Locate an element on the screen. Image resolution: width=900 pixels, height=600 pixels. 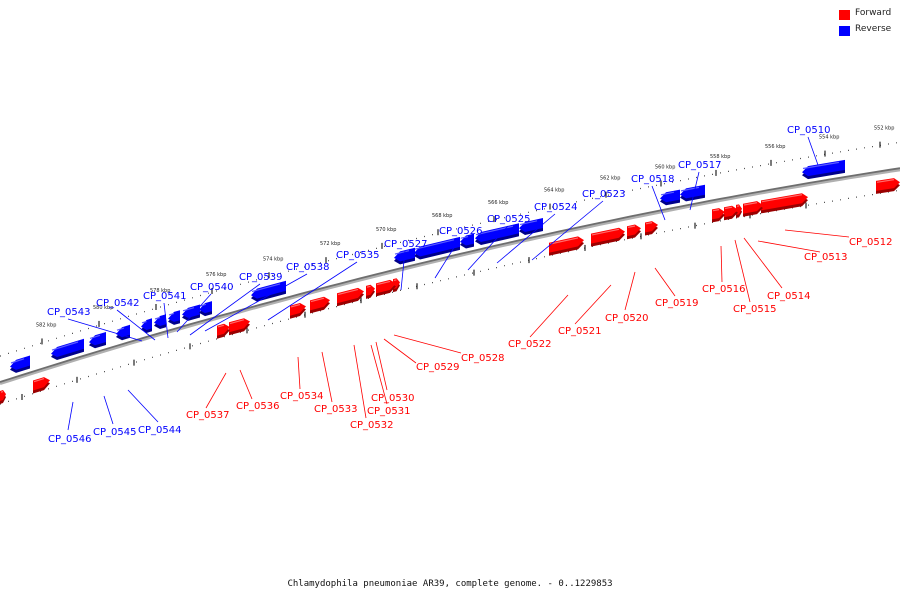
reverse-gene-label: CP_0546 is located at coordinates (69, 439).